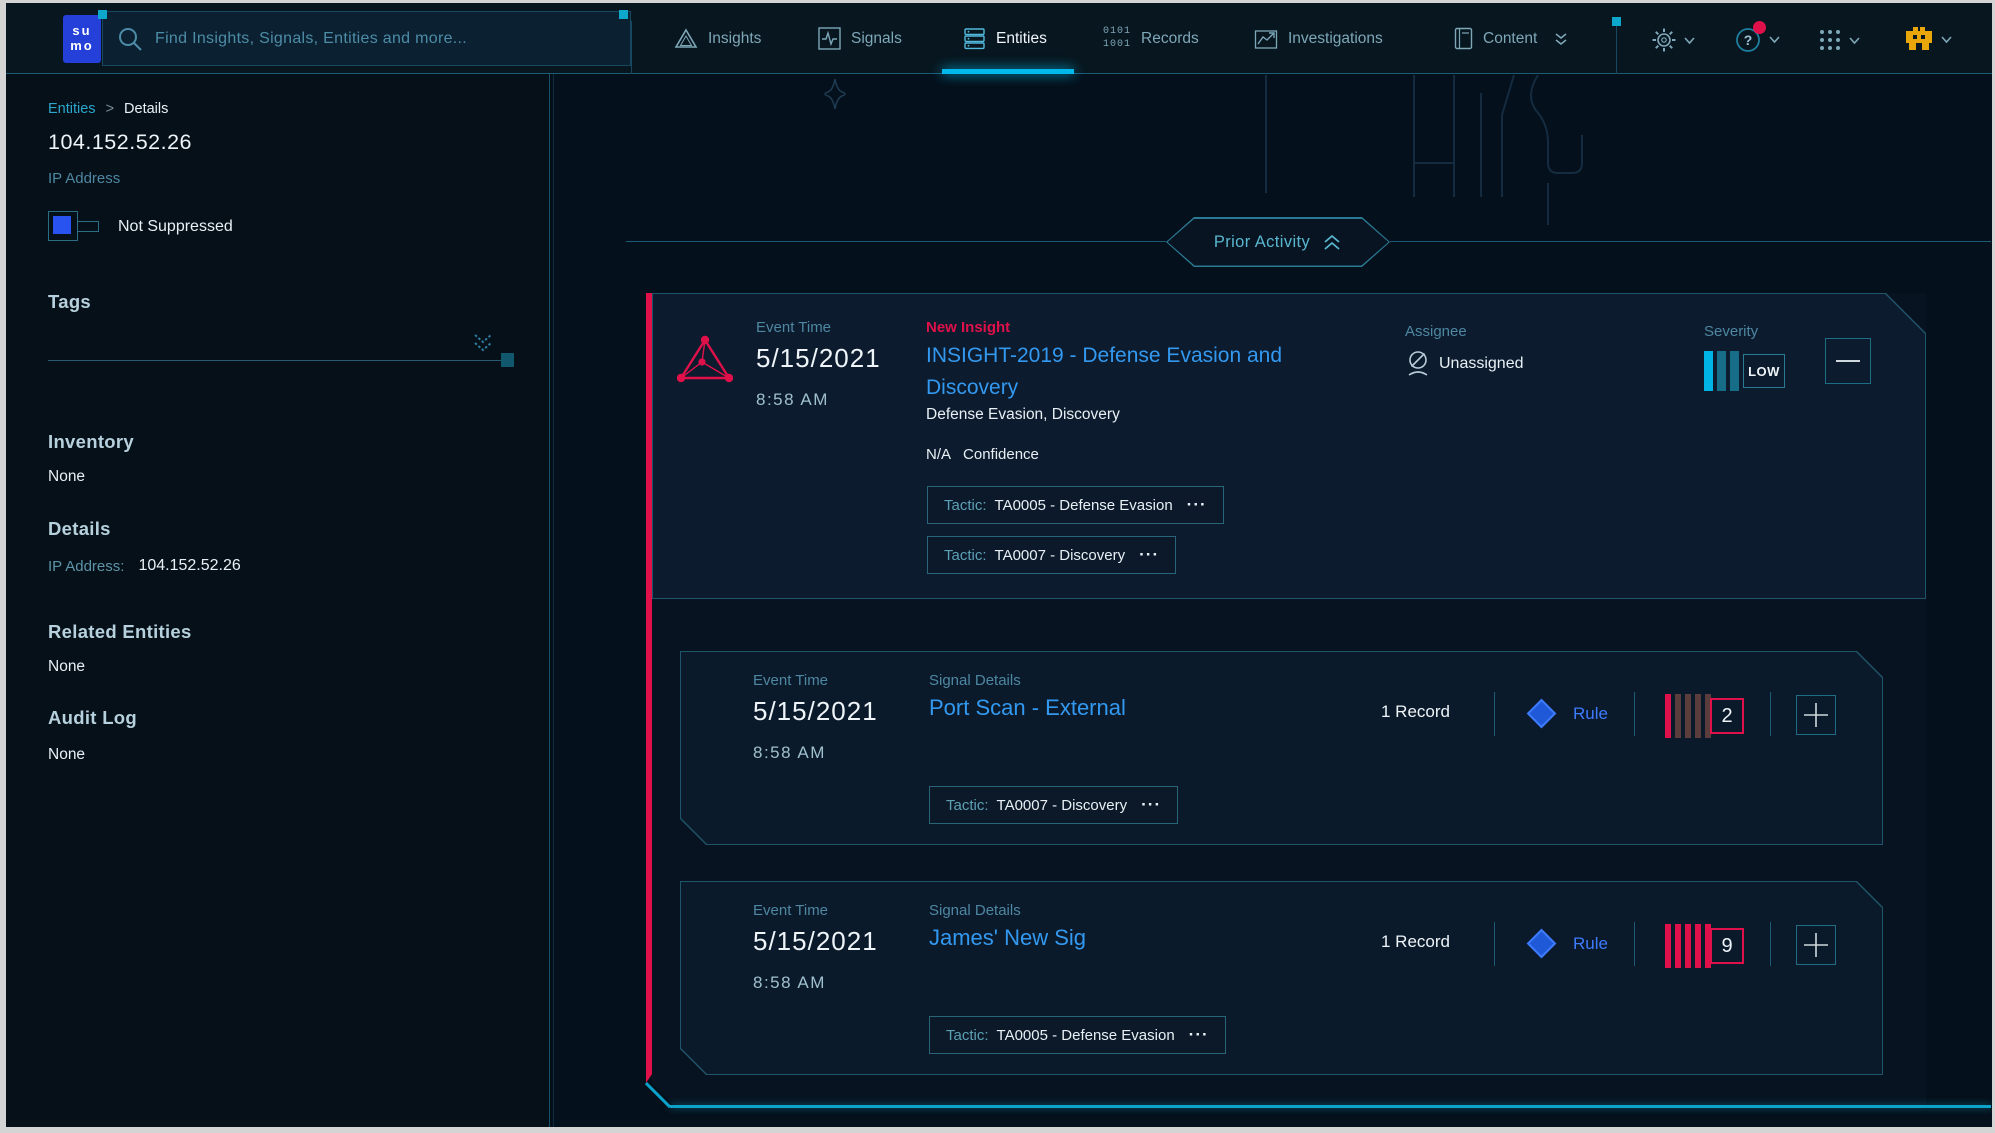 This screenshot has height=1133, width=1995. I want to click on assignee-label: Assignee, so click(1436, 331).